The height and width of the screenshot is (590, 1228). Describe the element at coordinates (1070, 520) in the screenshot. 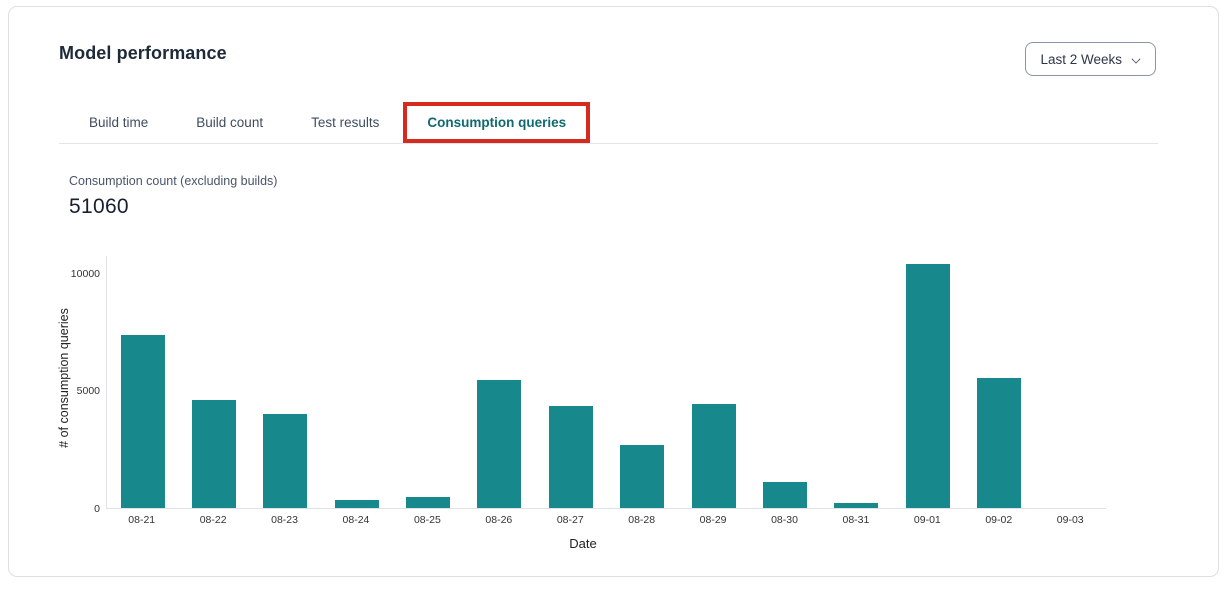

I see `x-tick-label: 09-03` at that location.